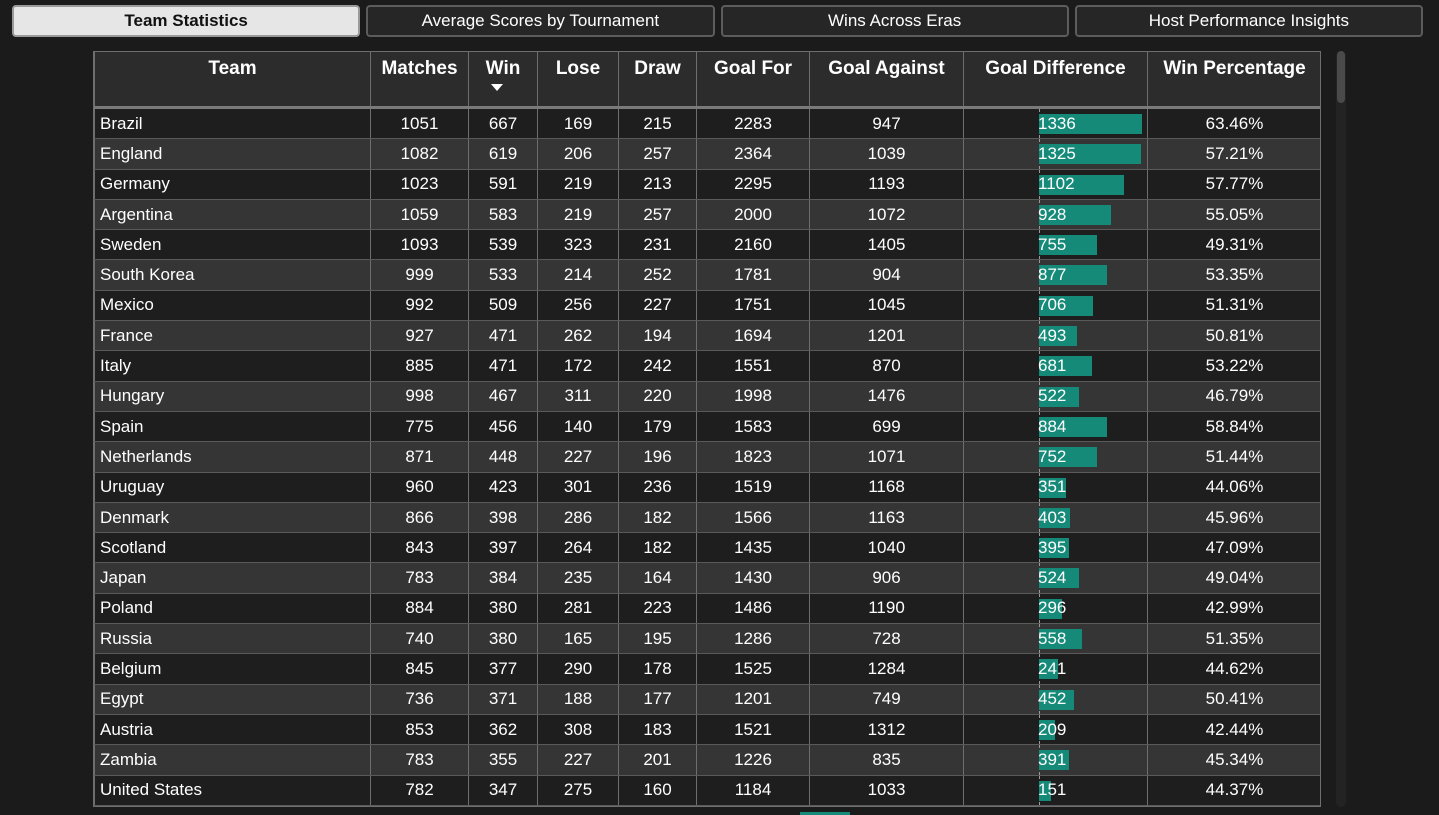  I want to click on goal-difference-value: 681, so click(1052, 366).